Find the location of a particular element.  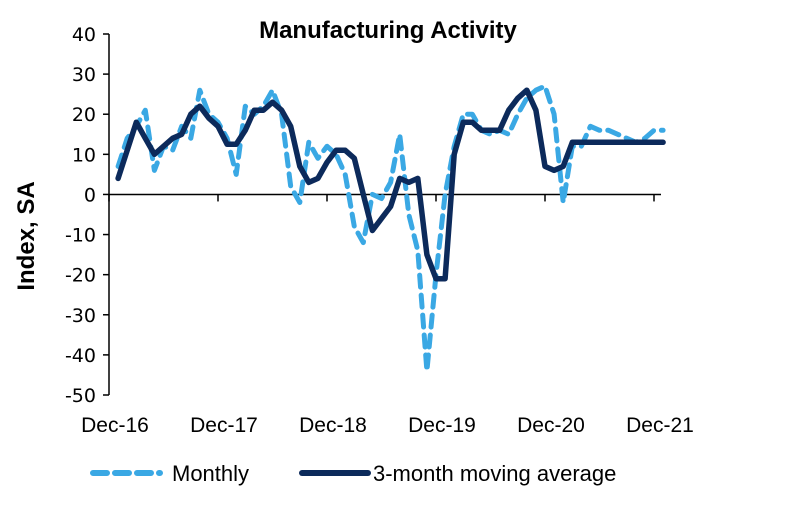

y-axis-label: Index, SA is located at coordinates (26, 235).